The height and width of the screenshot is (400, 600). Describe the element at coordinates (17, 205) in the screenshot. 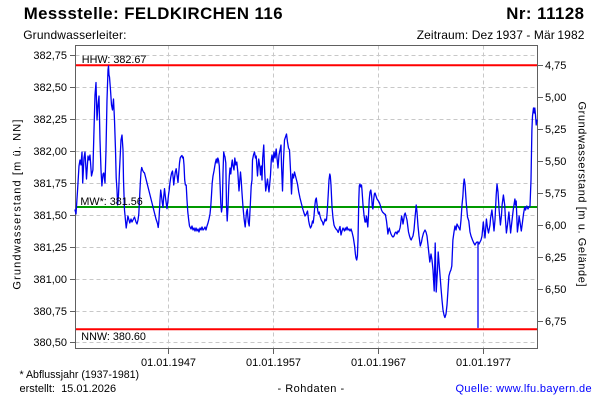

I see `svg-text: Grundwasserstand [m ü. NN]` at that location.